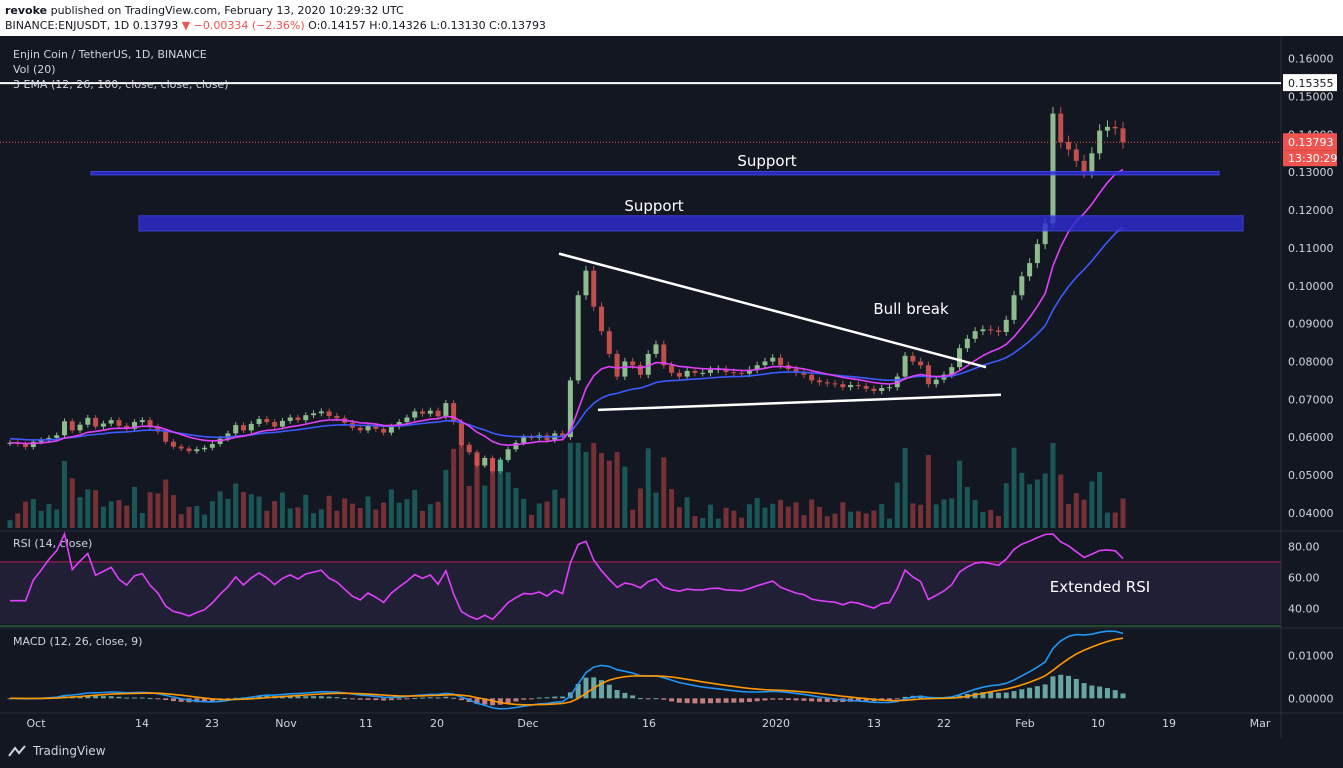 This screenshot has width=1343, height=768. What do you see at coordinates (567, 576) in the screenshot?
I see `rsi-line` at bounding box center [567, 576].